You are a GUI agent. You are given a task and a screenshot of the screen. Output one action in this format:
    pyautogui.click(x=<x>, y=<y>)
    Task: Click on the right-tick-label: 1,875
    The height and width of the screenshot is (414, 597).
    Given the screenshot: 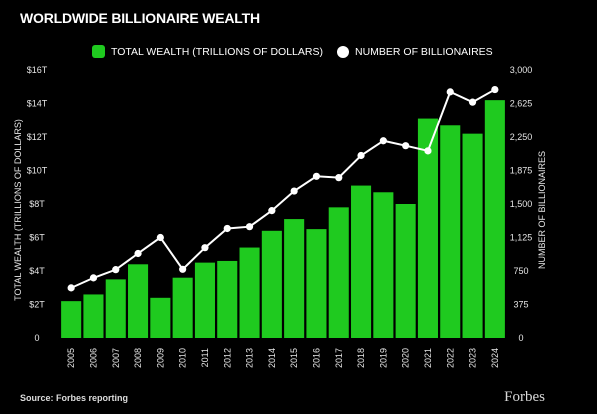 What is the action you would take?
    pyautogui.click(x=521, y=171)
    